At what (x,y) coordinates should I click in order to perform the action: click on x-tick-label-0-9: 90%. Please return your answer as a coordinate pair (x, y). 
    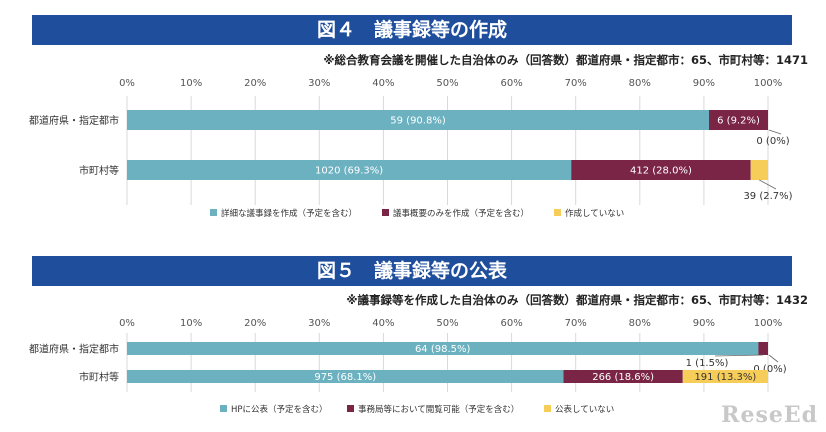
    Looking at the image, I should click on (704, 83).